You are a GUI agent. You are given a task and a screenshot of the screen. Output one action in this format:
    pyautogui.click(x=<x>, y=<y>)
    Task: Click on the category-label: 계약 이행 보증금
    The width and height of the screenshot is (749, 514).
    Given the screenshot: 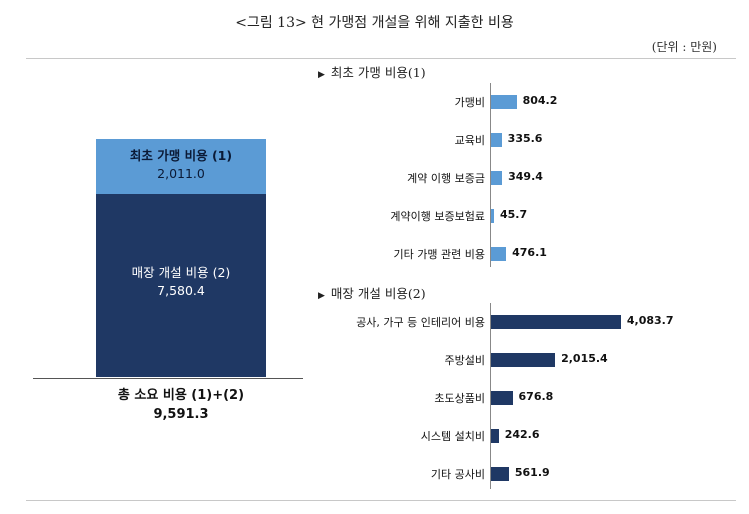 What is the action you would take?
    pyautogui.click(x=446, y=178)
    